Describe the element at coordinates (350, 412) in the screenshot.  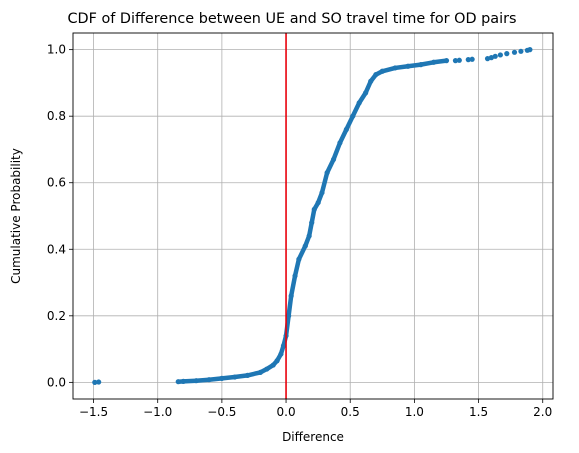
I see `x-tick-label: 0.5` at that location.